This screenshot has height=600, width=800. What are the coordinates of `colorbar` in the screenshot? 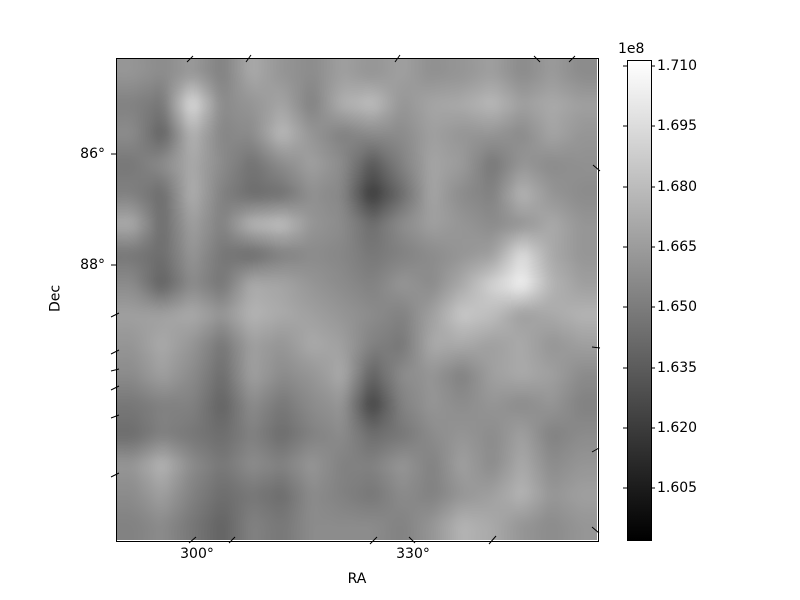 It's located at (639, 300).